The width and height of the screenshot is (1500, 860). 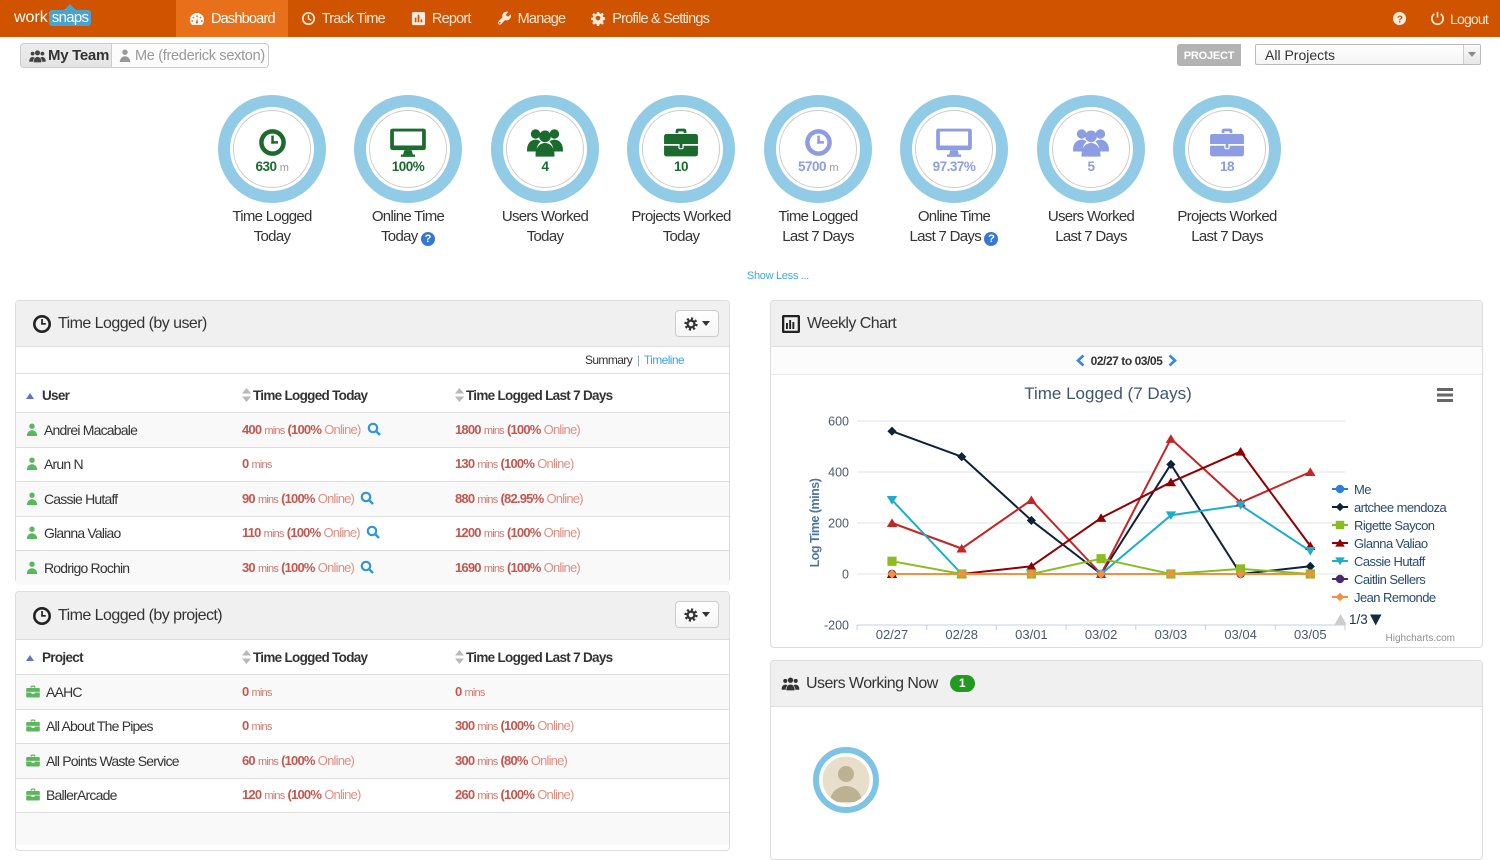 What do you see at coordinates (1310, 634) in the screenshot?
I see `svg-text: 03/05` at bounding box center [1310, 634].